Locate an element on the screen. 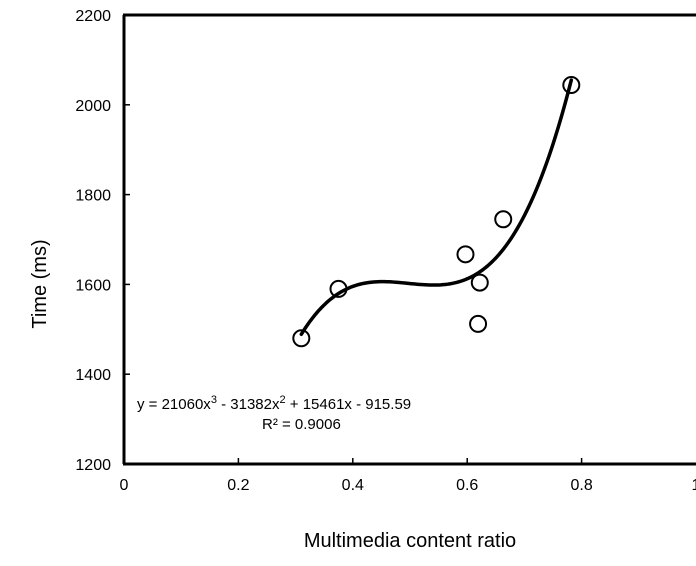 The height and width of the screenshot is (566, 696). y-tick-label: 2200 is located at coordinates (93, 16).